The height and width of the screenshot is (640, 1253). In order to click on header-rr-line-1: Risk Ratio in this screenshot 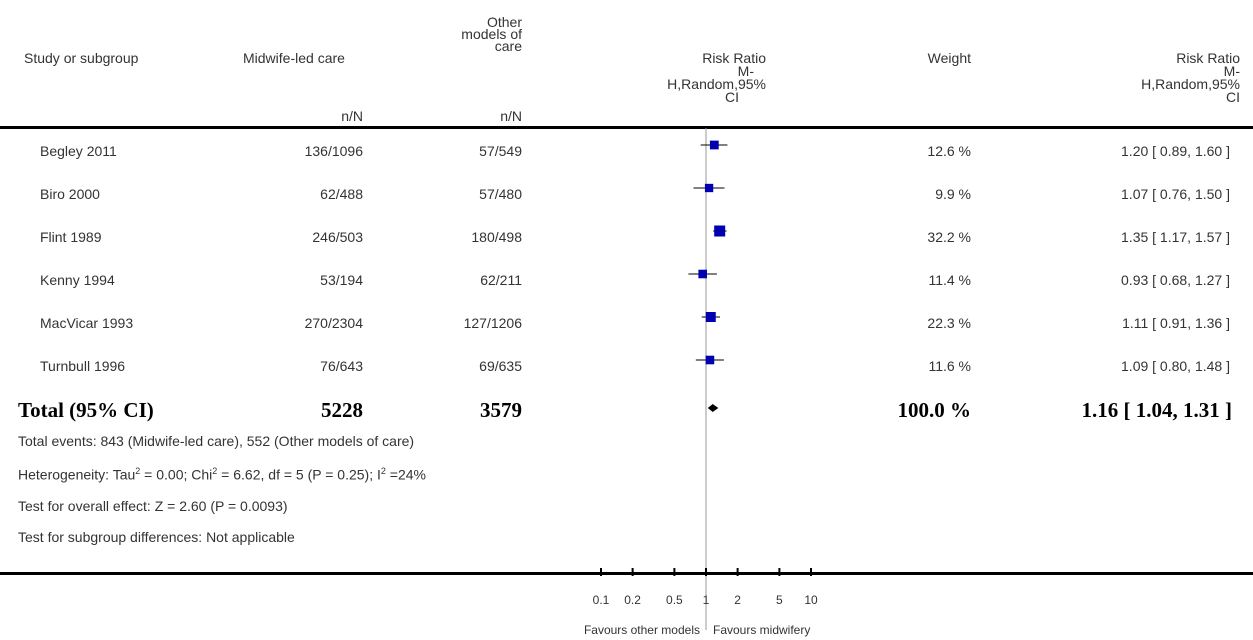, I will do `click(734, 58)`.